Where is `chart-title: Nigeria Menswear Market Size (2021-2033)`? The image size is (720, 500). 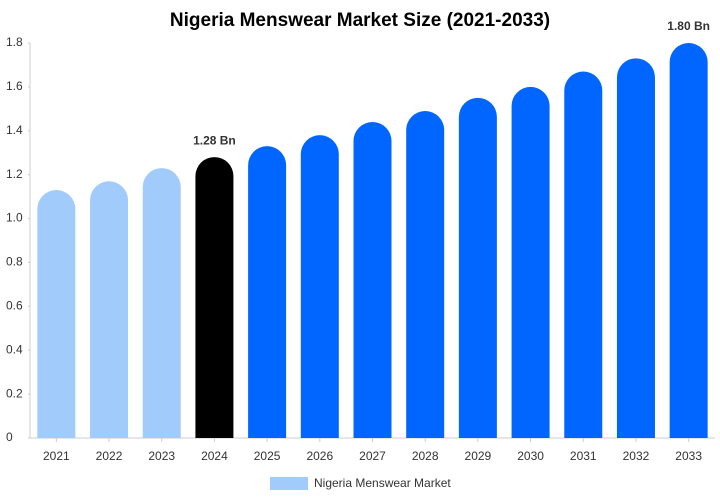 chart-title: Nigeria Menswear Market Size (2021-2033) is located at coordinates (360, 20).